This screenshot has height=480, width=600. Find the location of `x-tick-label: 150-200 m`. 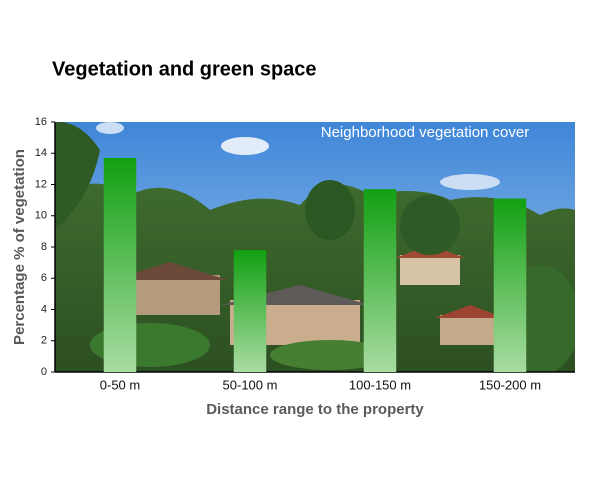

x-tick-label: 150-200 m is located at coordinates (510, 384).